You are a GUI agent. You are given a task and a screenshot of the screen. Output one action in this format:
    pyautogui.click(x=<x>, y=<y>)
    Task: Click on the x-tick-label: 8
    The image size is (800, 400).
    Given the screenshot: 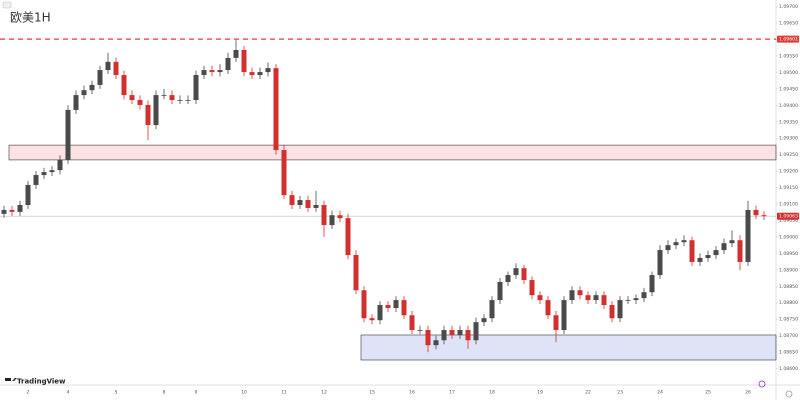 What is the action you would take?
    pyautogui.click(x=164, y=393)
    